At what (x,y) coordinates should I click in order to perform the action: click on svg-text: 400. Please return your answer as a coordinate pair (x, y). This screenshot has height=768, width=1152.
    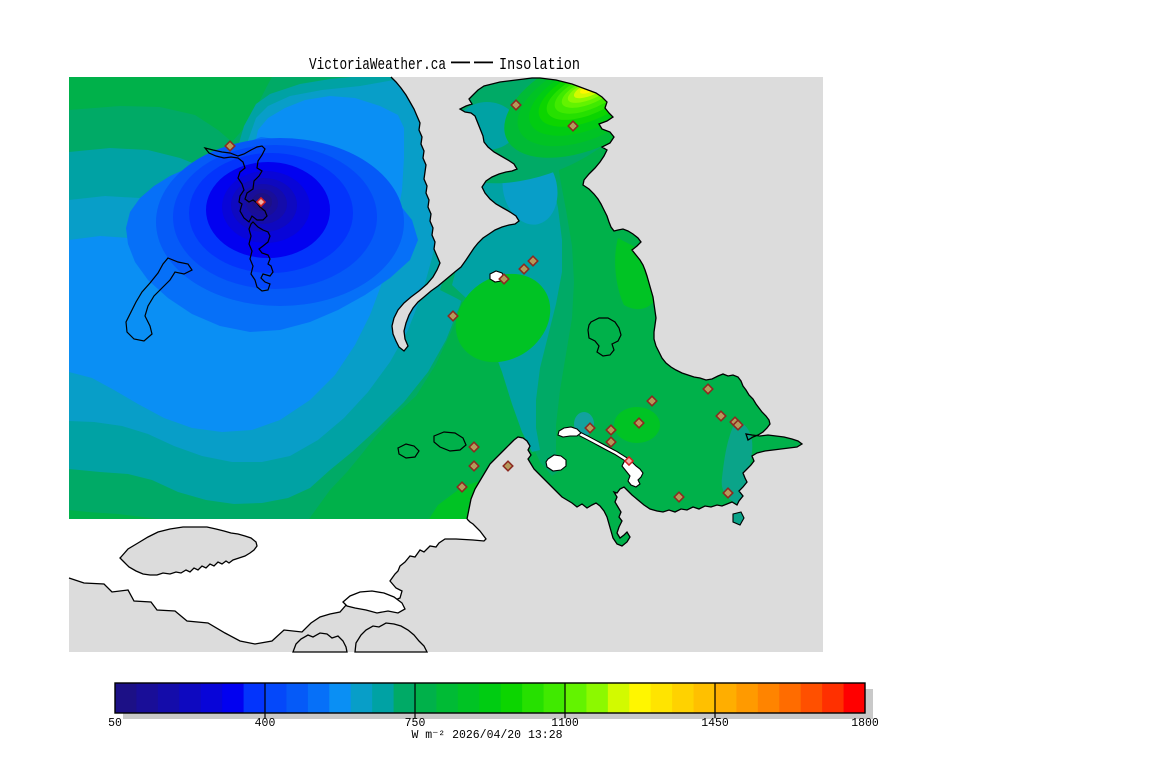
    Looking at the image, I should click on (265, 723).